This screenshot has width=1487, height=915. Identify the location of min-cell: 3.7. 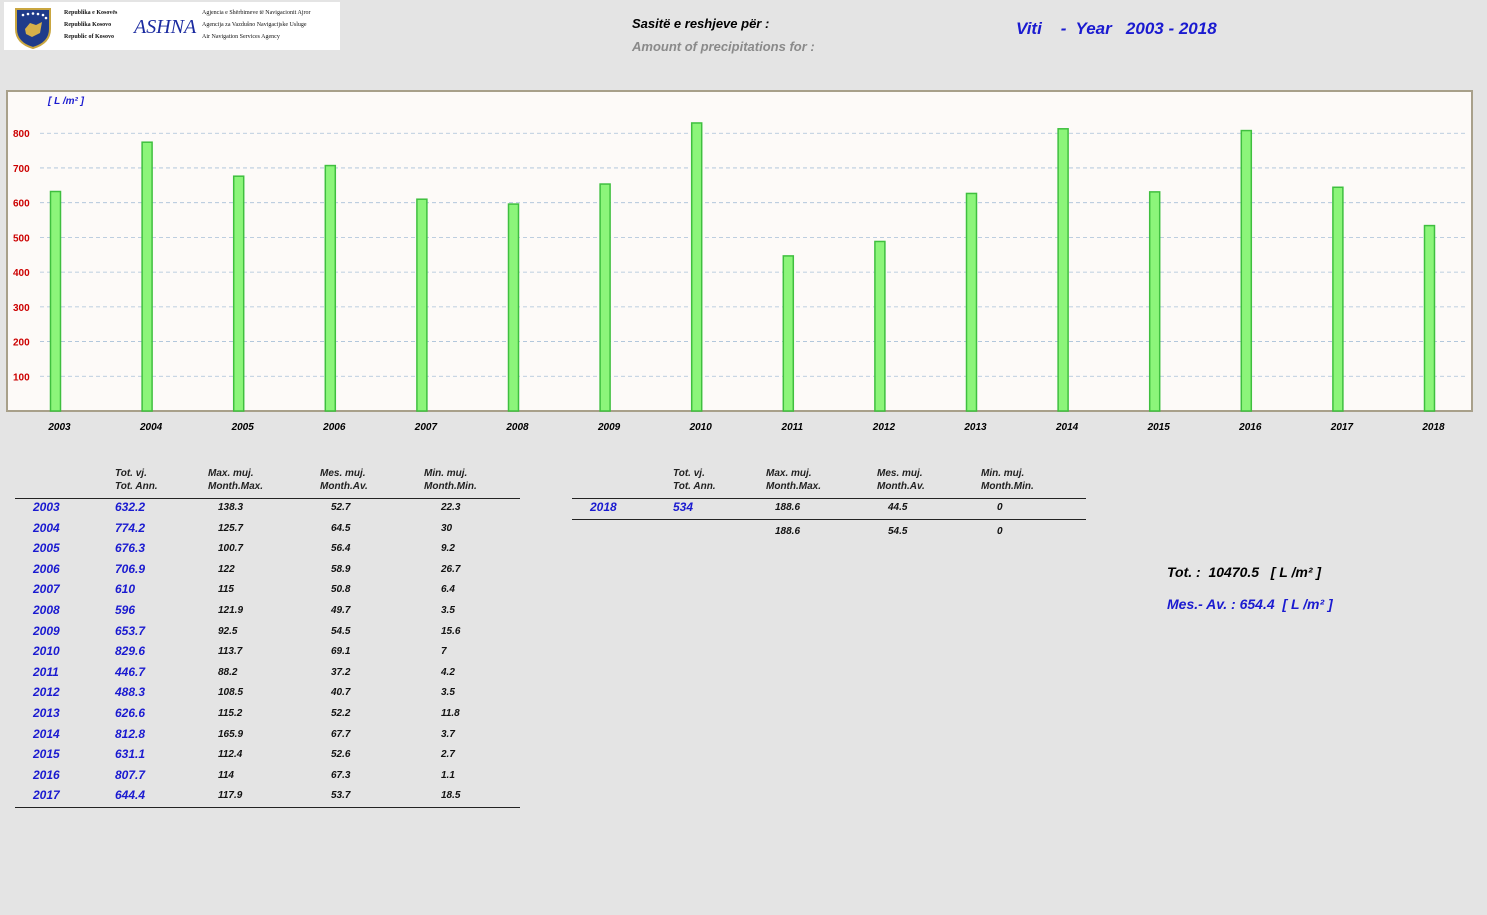
(448, 734).